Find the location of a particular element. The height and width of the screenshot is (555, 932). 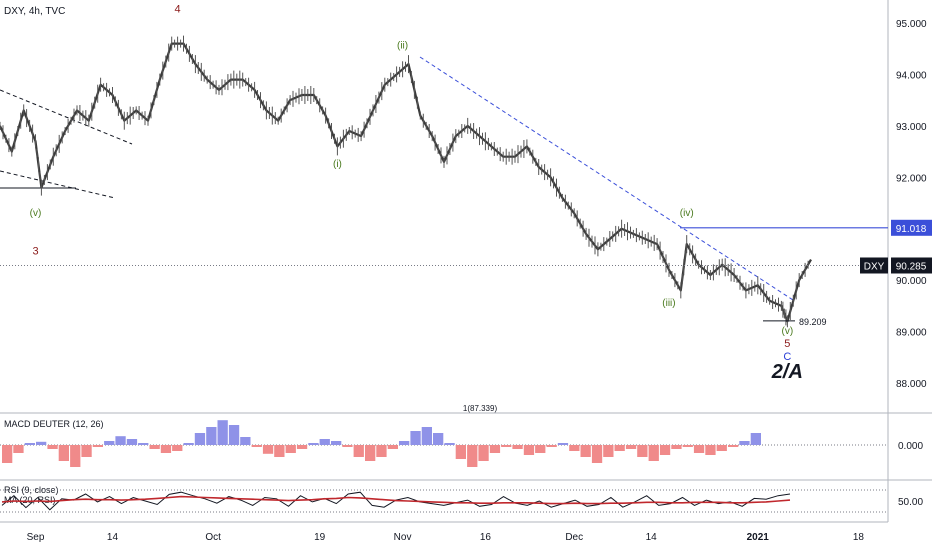

rsi-ma-line is located at coordinates (396, 500).